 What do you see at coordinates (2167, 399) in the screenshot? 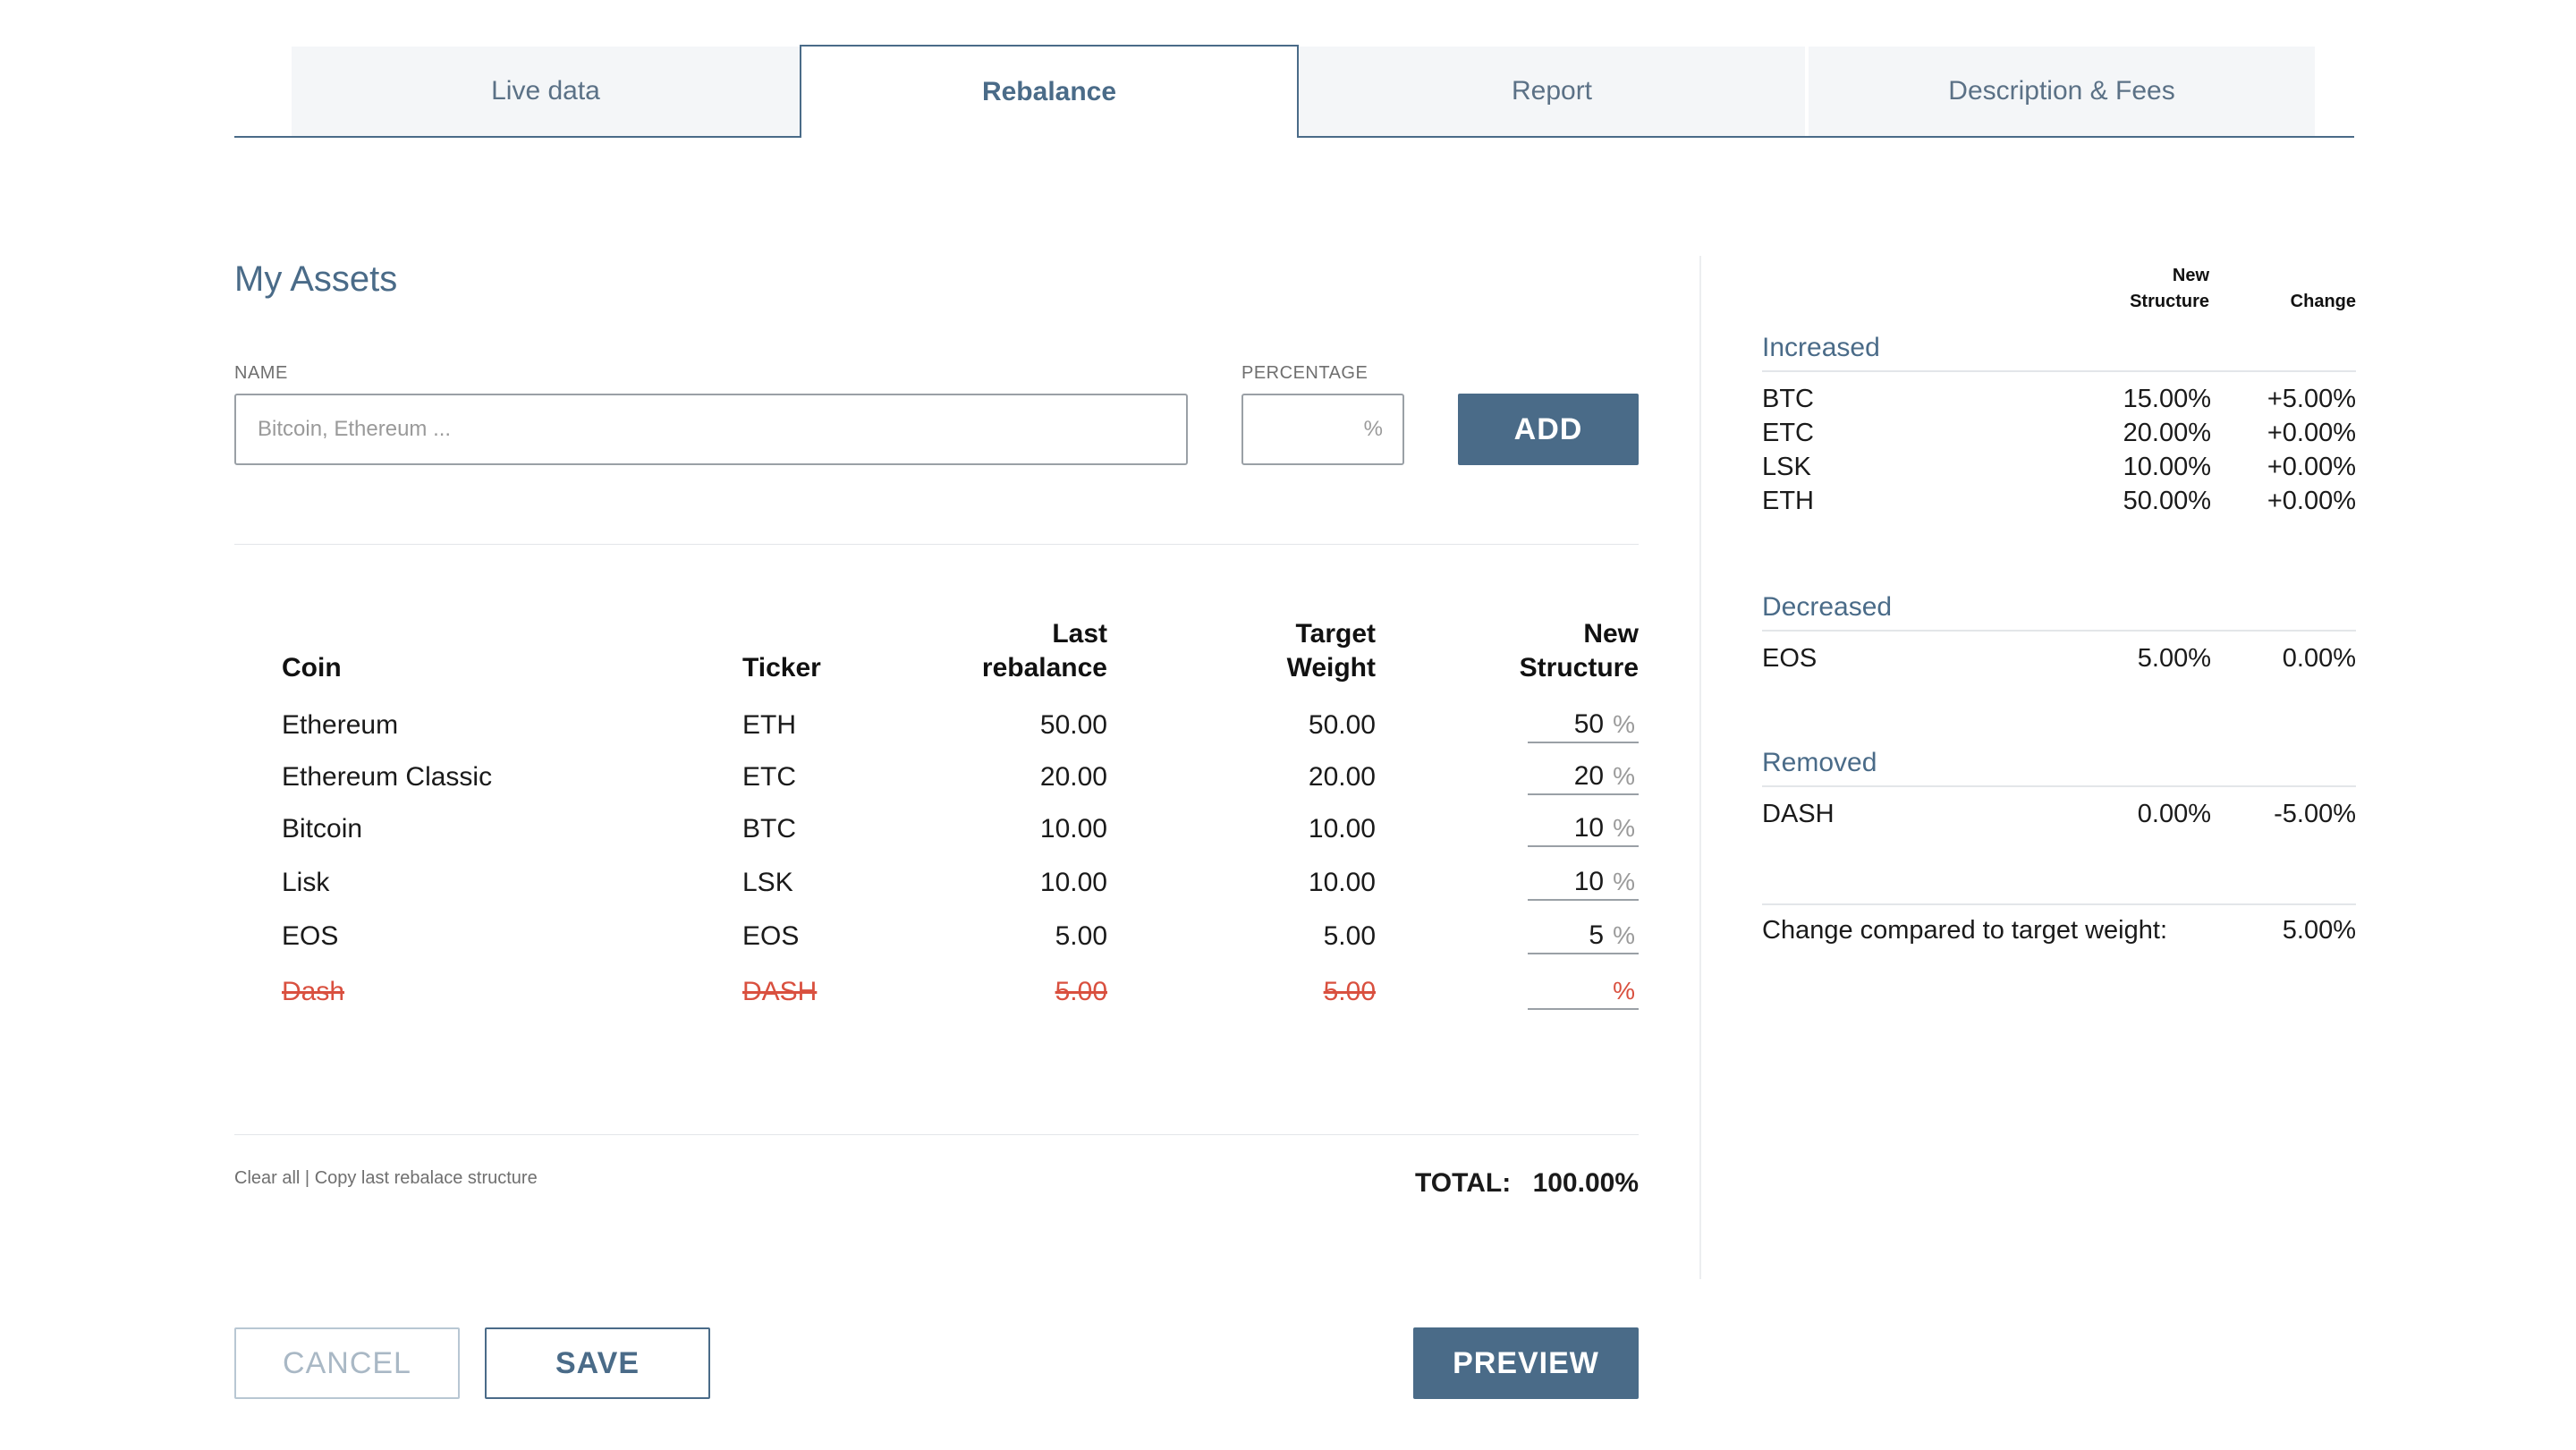
I see `summary-new-structure: 15.00%` at bounding box center [2167, 399].